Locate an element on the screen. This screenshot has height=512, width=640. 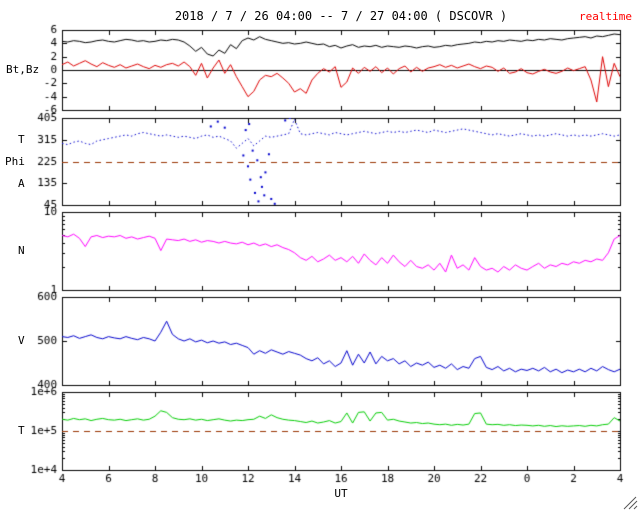
realtime-label: realtime is located at coordinates (605, 16).